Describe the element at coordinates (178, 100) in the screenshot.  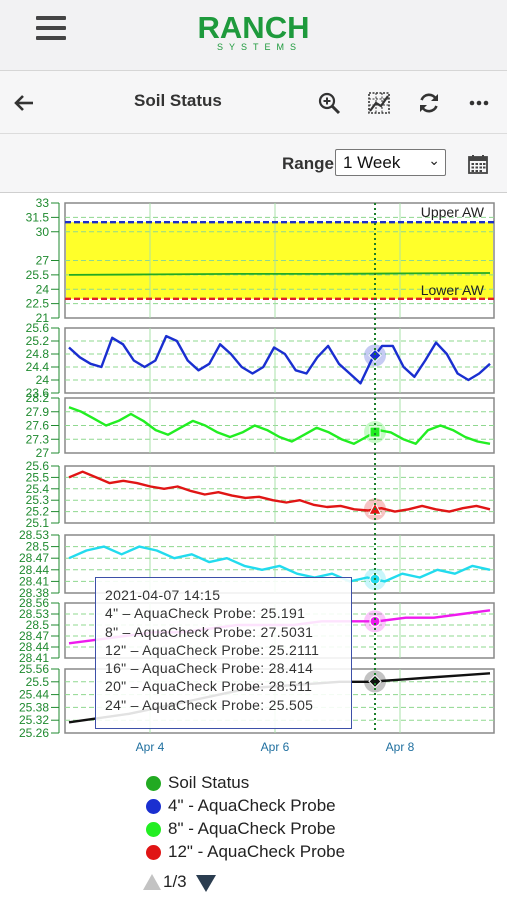
I see `page-title: Soil Status` at that location.